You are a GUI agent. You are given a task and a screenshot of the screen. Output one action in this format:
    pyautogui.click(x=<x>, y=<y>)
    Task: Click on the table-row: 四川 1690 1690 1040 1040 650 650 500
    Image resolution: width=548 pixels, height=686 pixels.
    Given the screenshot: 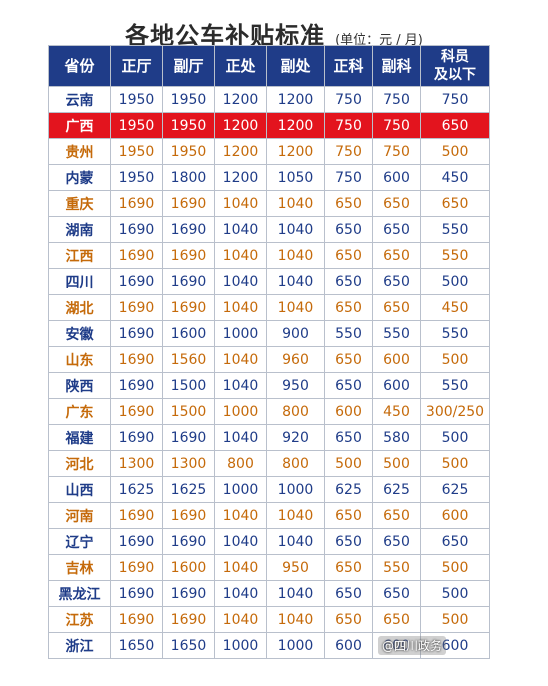 What is the action you would take?
    pyautogui.click(x=269, y=281)
    